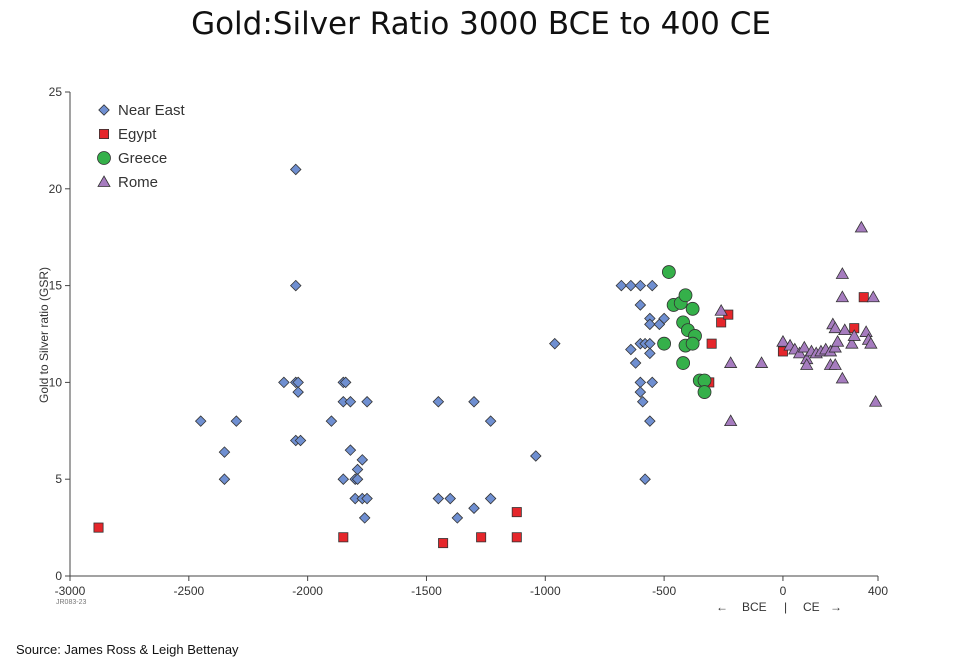  What do you see at coordinates (811, 607) in the screenshot?
I see `ce-label: CE` at bounding box center [811, 607].